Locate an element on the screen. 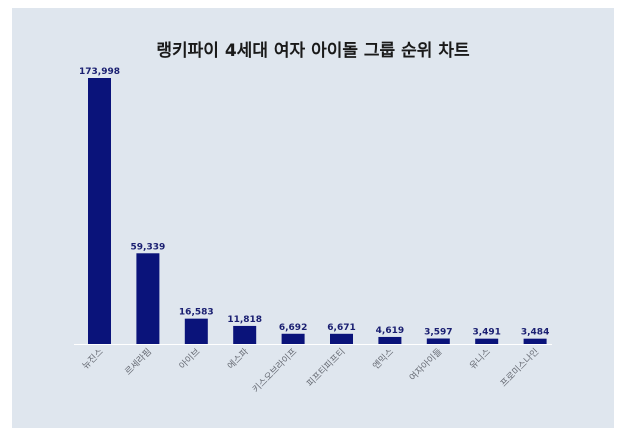 The image size is (620, 438). chart-title: 랭키파이 4세대 여자 아이돌 그룹 순위 차트 is located at coordinates (313, 51).